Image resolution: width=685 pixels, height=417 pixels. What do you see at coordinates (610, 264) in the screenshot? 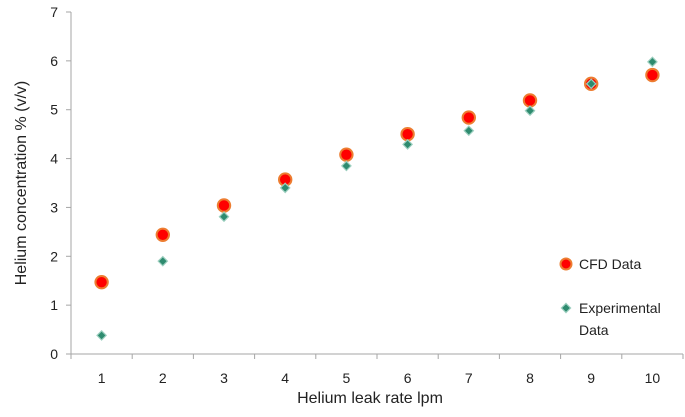
I see `legend-label: CFD Data` at bounding box center [610, 264].